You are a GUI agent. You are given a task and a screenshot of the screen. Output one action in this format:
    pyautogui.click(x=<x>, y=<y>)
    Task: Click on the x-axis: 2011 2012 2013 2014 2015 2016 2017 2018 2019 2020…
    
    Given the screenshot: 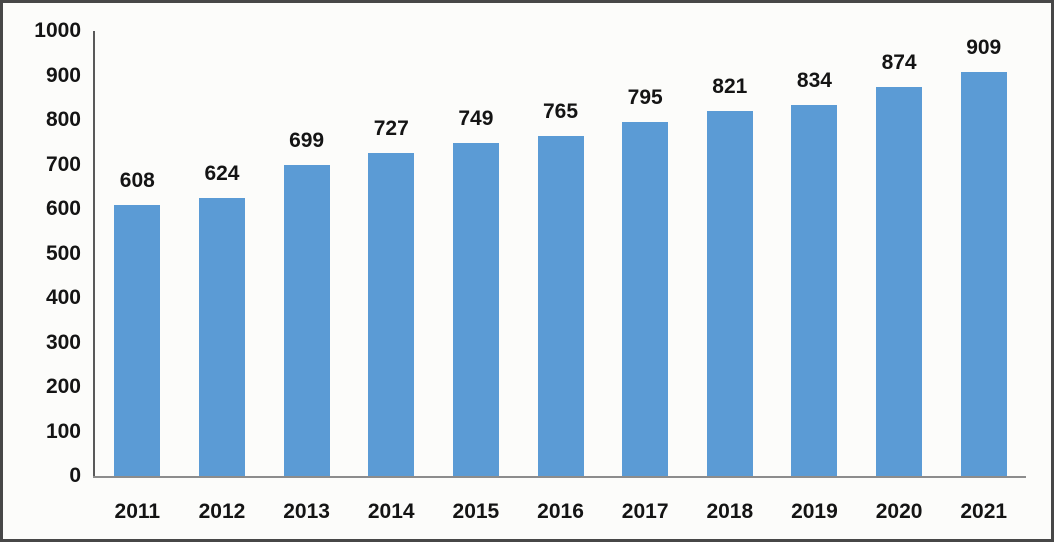 What is the action you would take?
    pyautogui.click(x=560, y=512)
    